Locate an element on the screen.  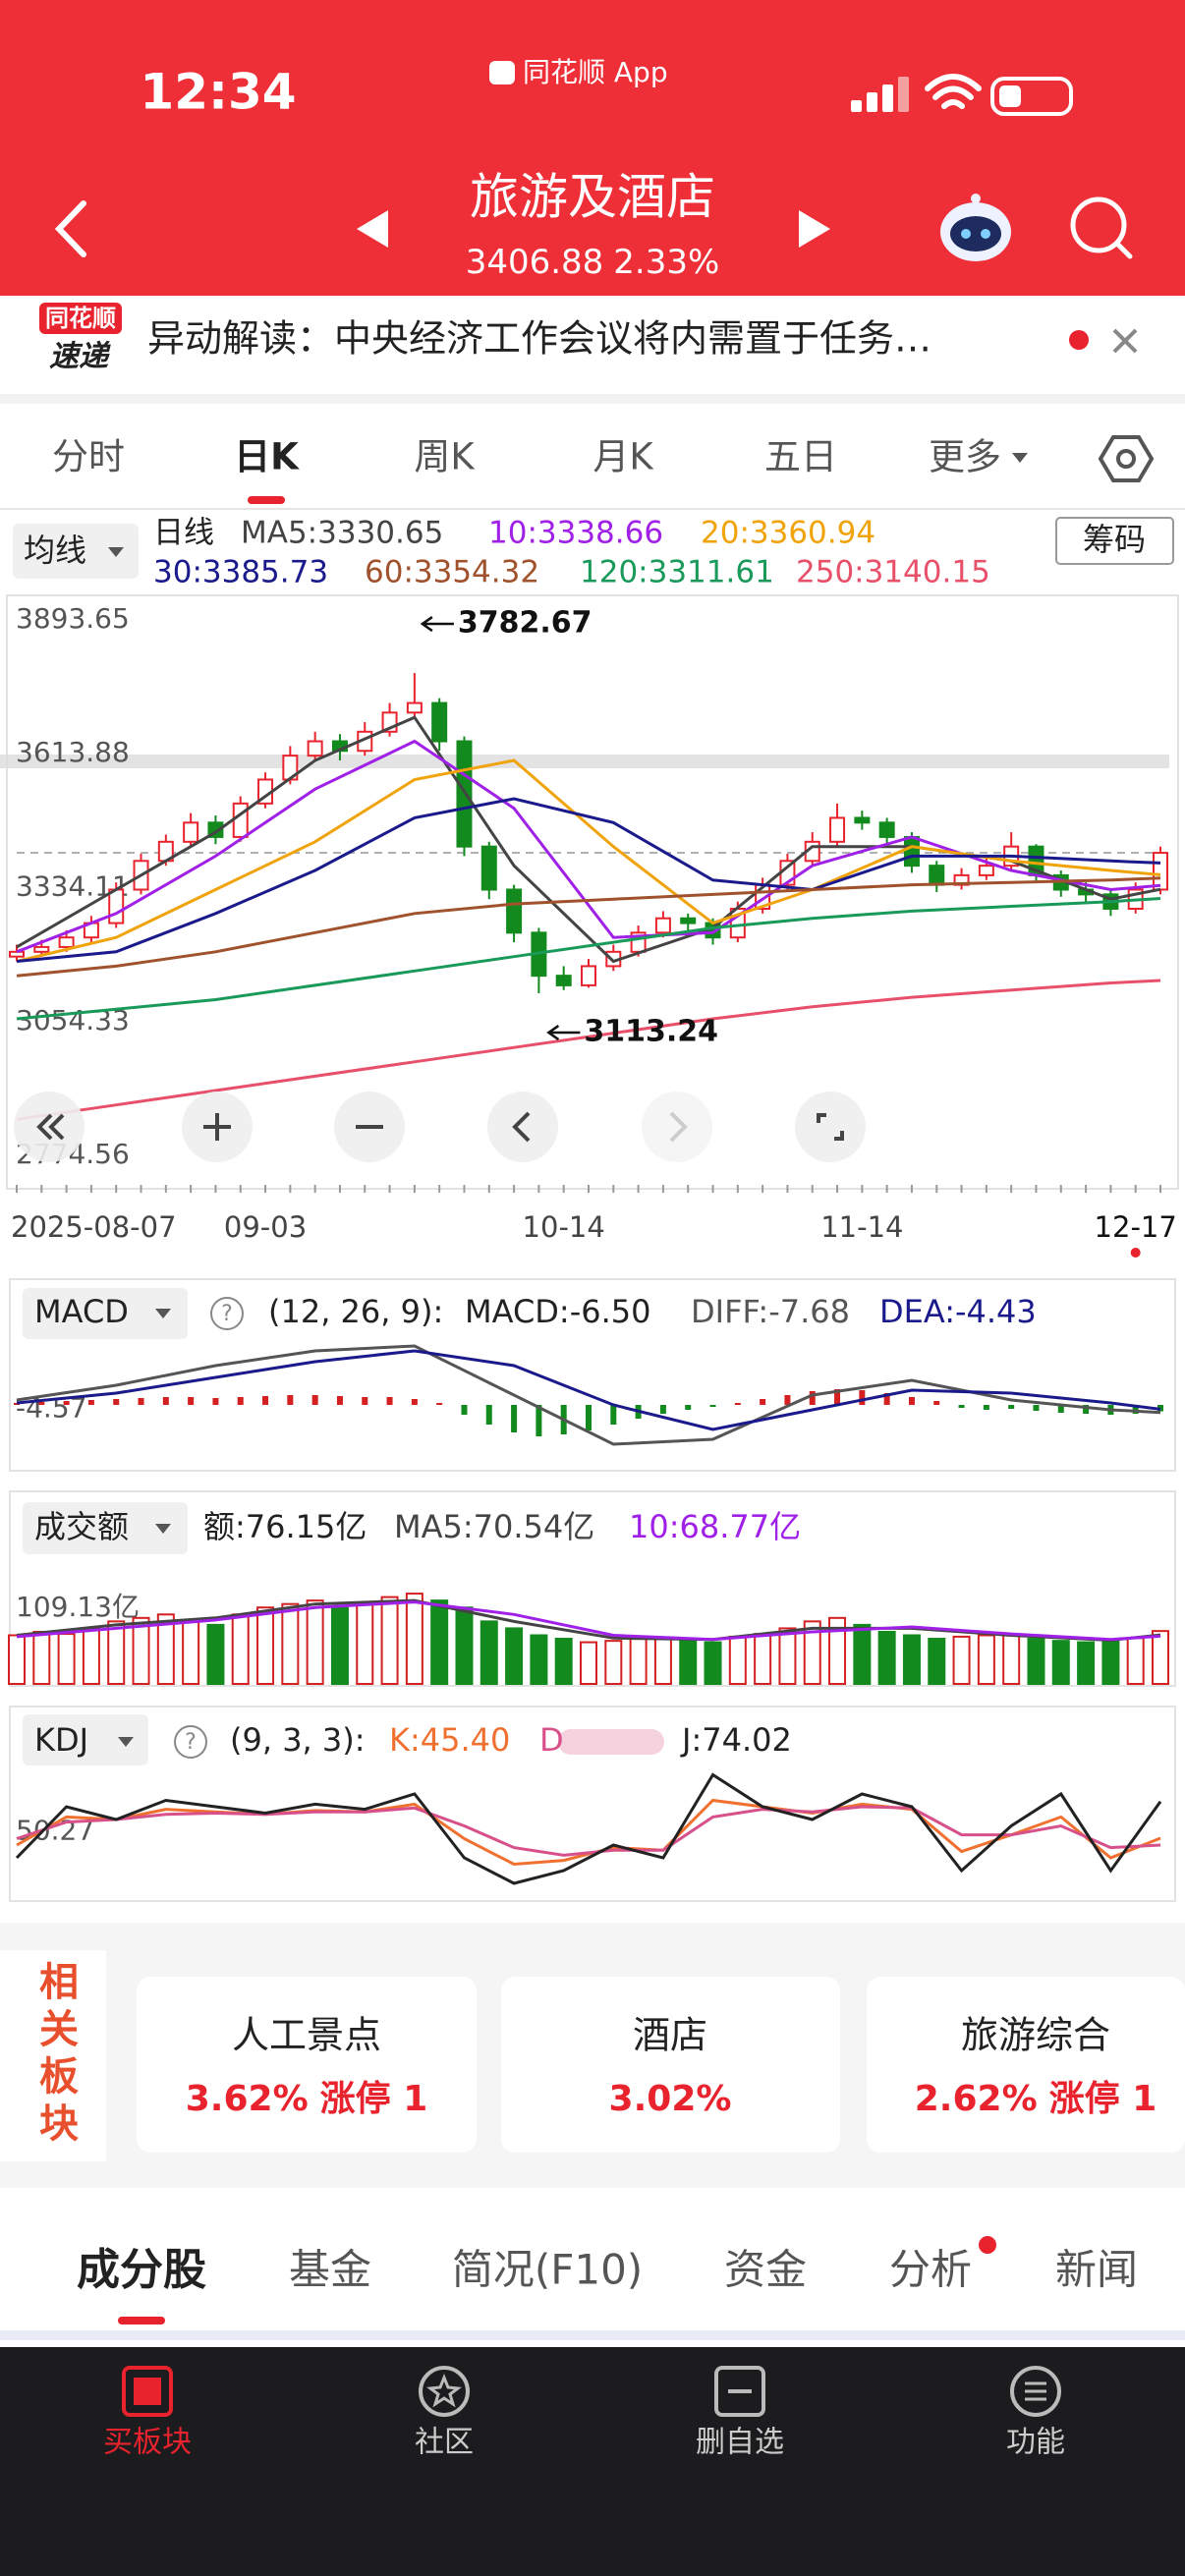
legend-entry: K:45.40 is located at coordinates (449, 1740).